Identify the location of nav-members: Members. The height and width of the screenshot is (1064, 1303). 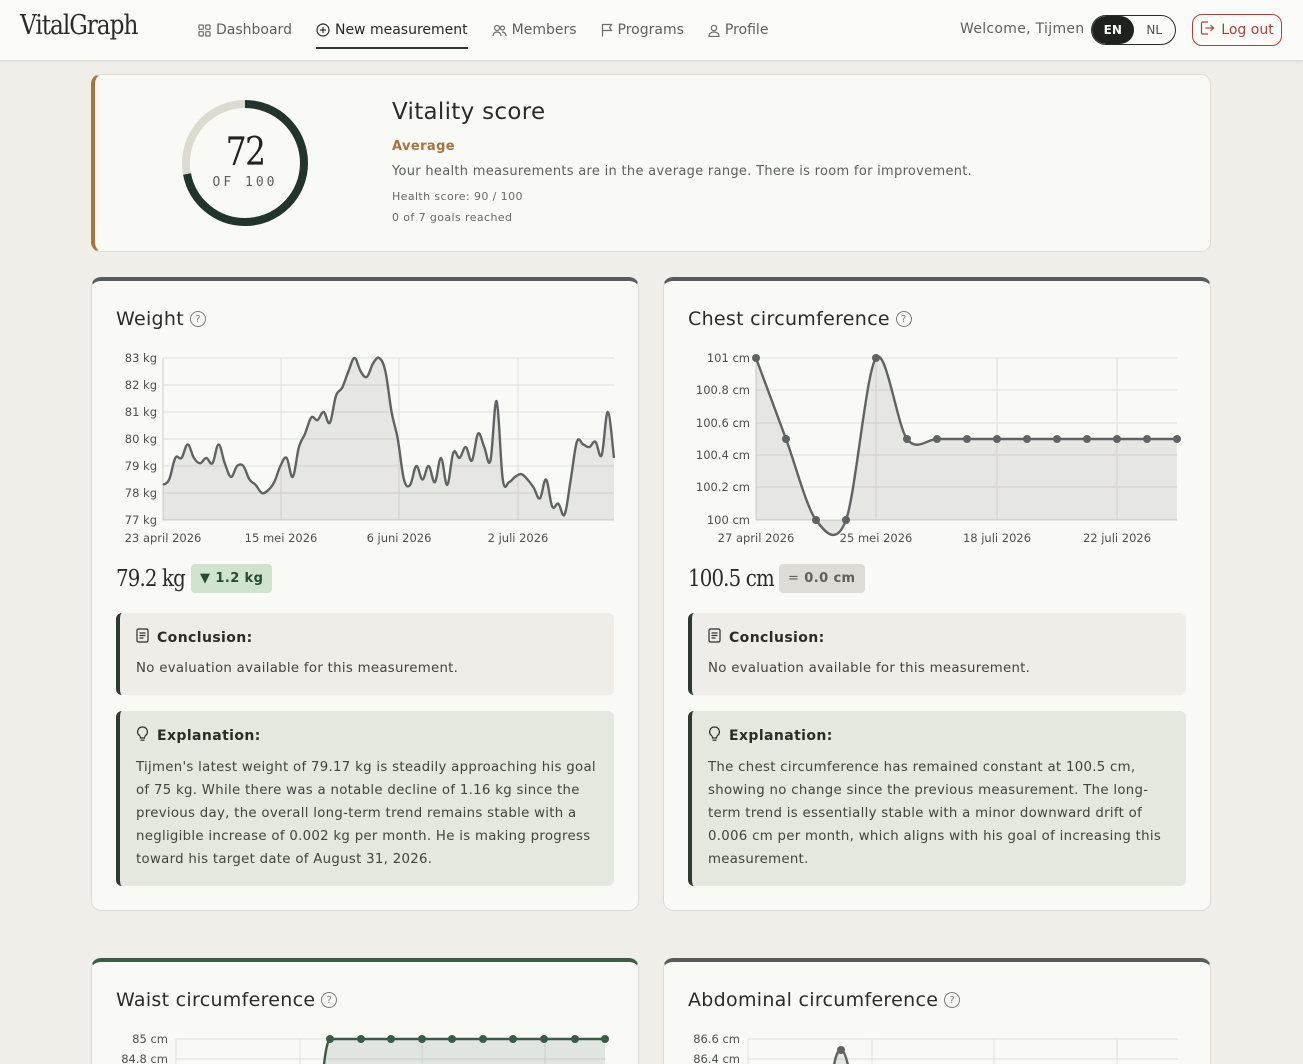
(534, 30).